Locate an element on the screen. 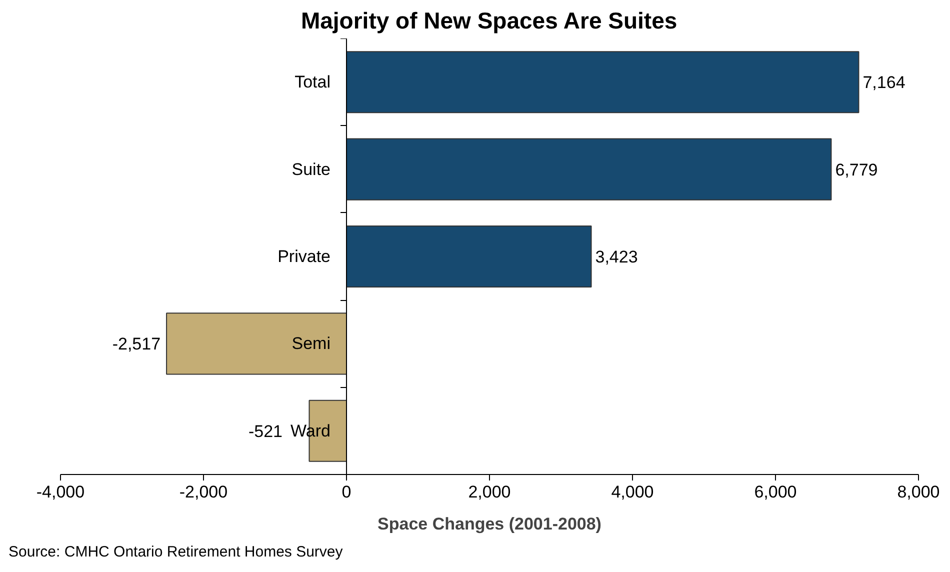  data-label: -521 is located at coordinates (265, 431).